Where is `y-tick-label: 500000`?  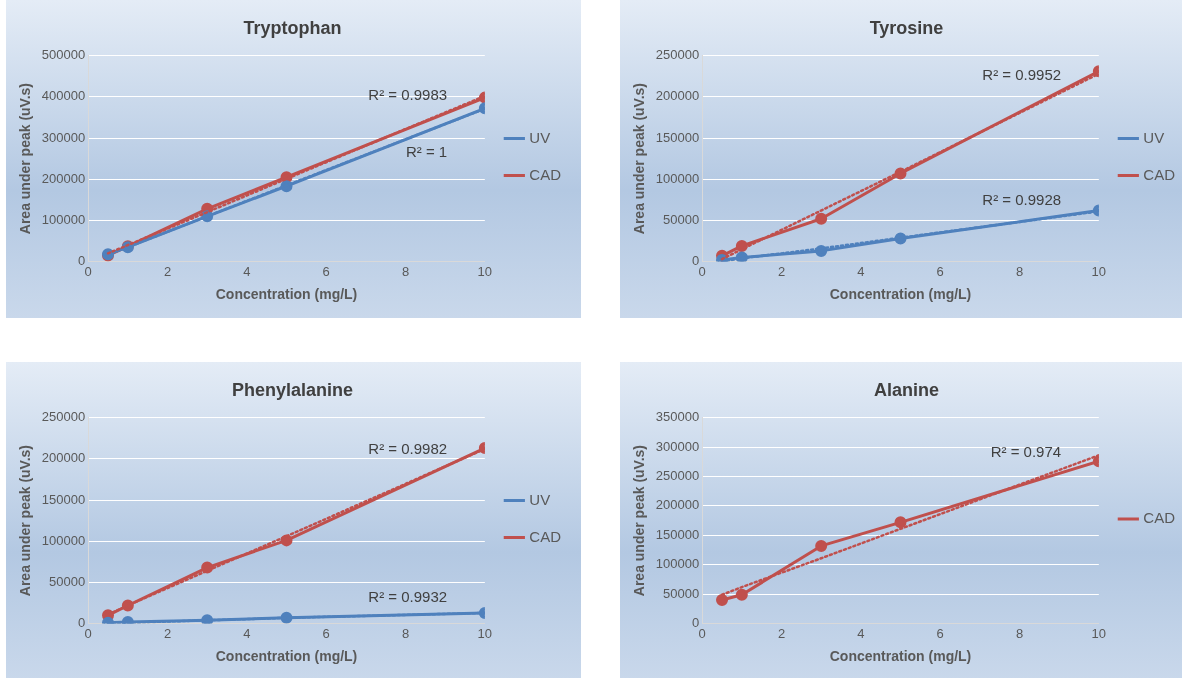
y-tick-label: 500000 is located at coordinates (63, 55).